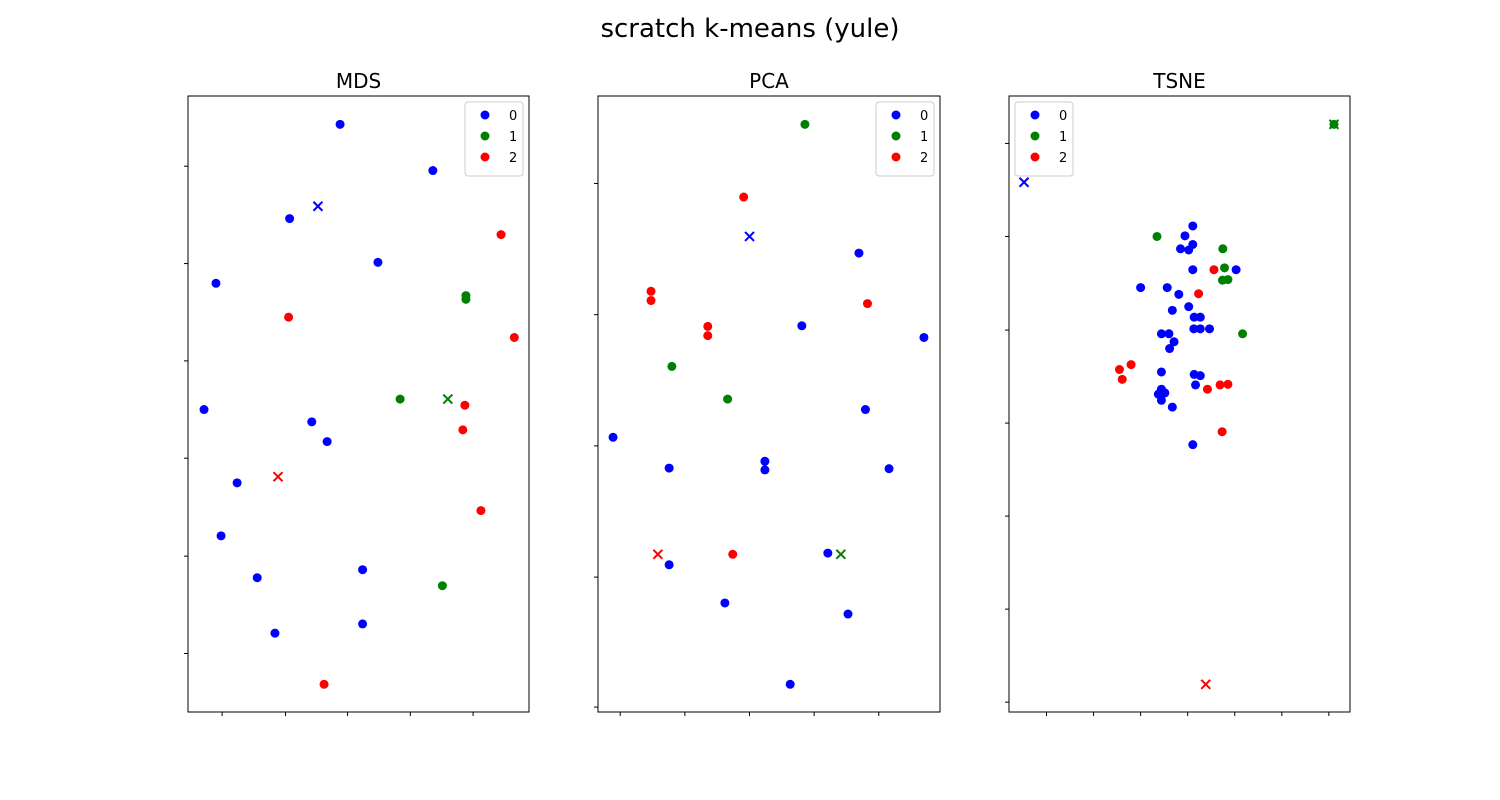 The image size is (1500, 800). Describe the element at coordinates (1179, 81) in the screenshot. I see `subplot-title: TSNE` at that location.